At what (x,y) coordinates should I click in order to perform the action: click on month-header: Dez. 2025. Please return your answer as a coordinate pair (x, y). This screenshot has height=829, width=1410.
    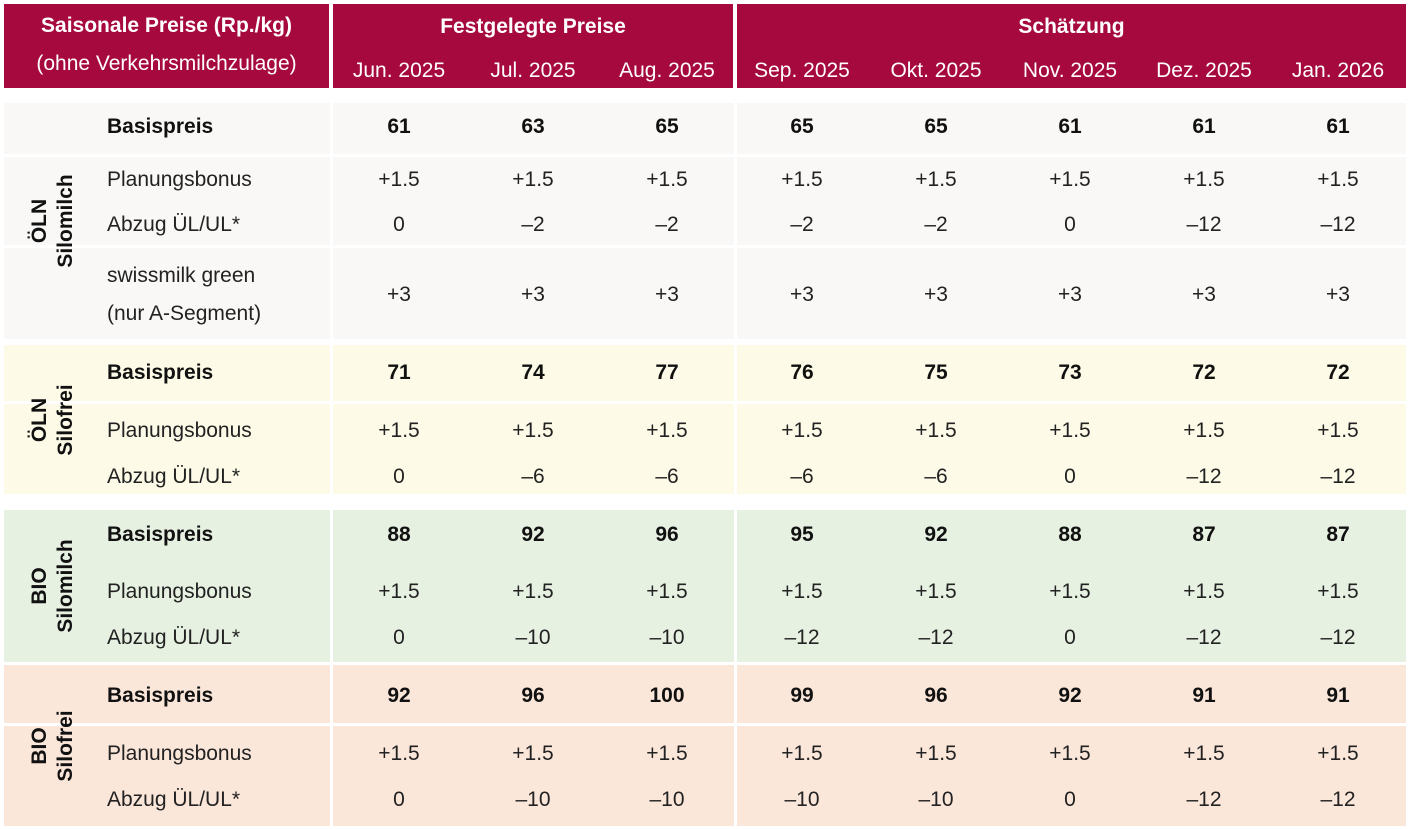
    Looking at the image, I should click on (1204, 70).